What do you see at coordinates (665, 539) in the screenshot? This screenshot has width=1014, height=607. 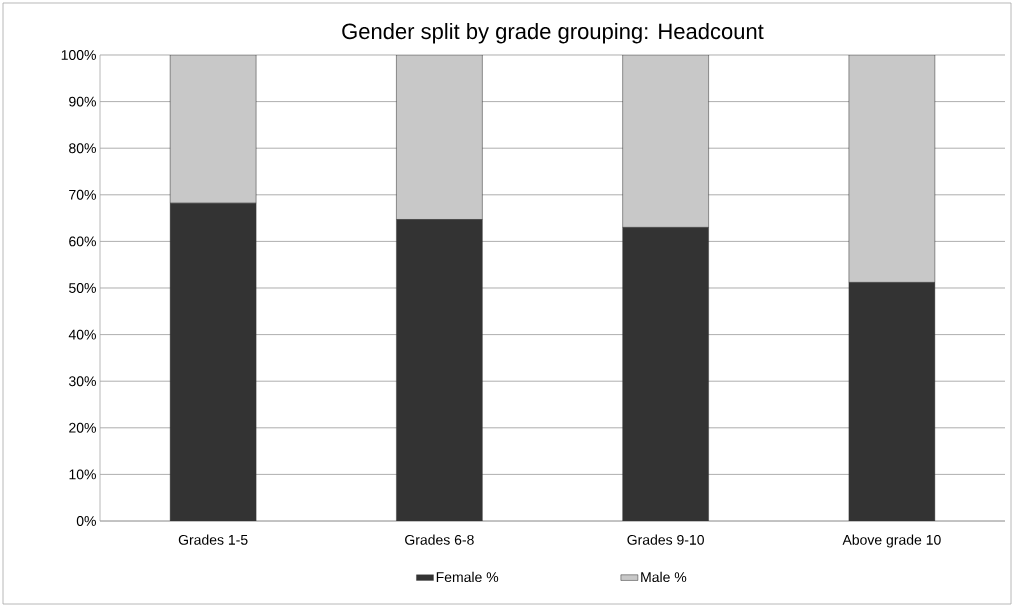 I see `x-tick-label: Grades 9-10` at bounding box center [665, 539].